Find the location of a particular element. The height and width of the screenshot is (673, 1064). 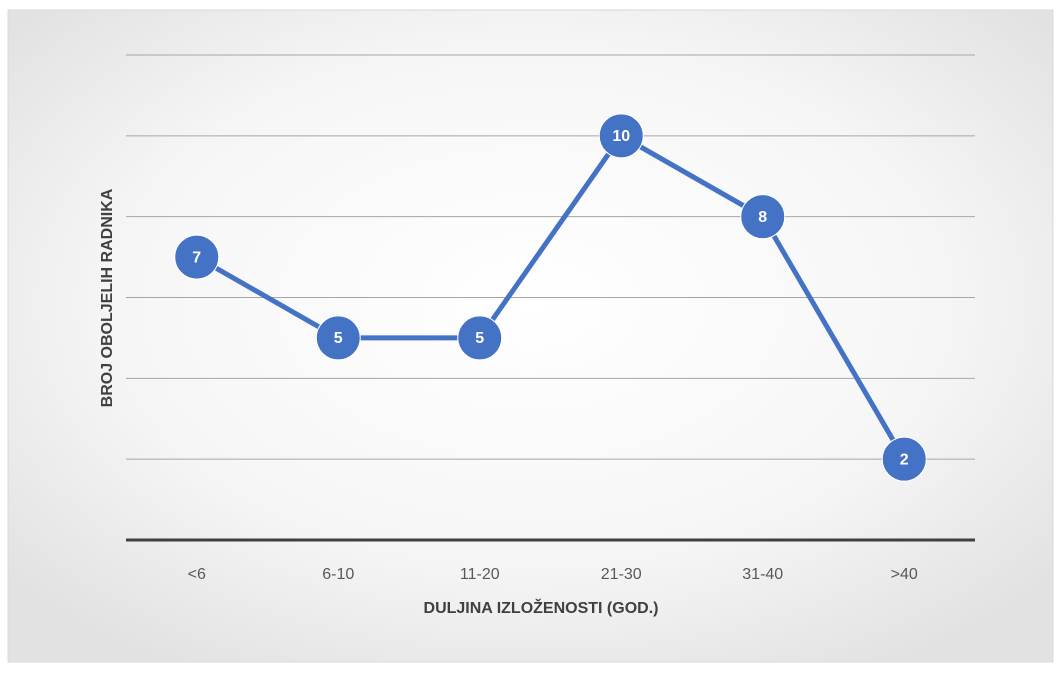

x-tick-label: 6-10 is located at coordinates (338, 574).